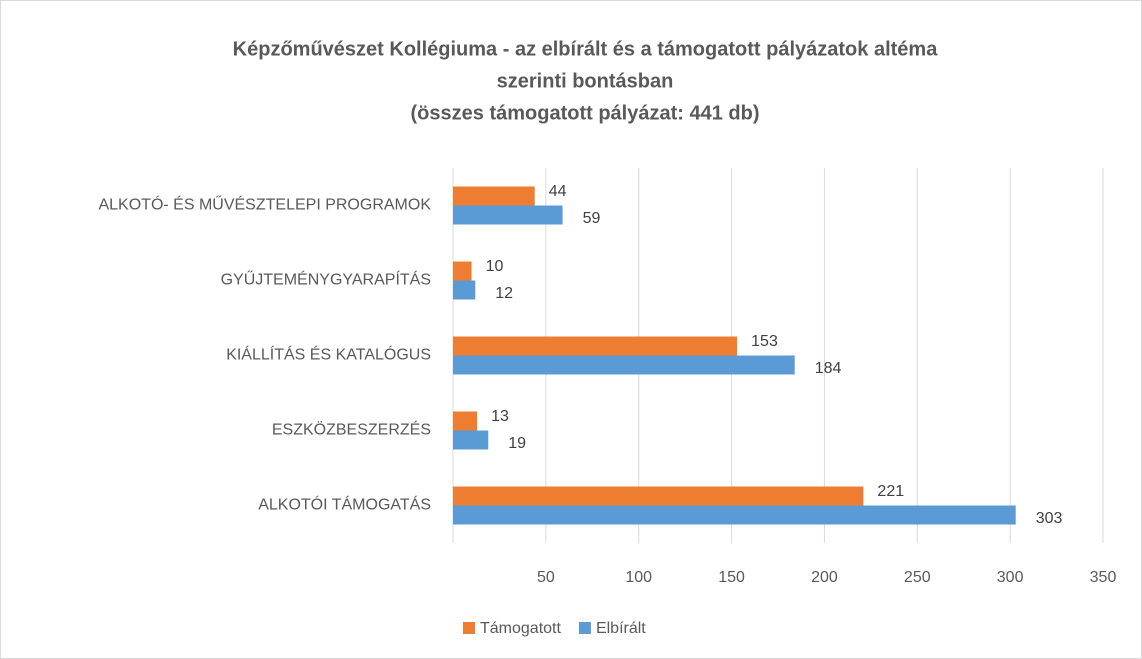 The width and height of the screenshot is (1142, 659). What do you see at coordinates (504, 293) in the screenshot?
I see `data-label: 12` at bounding box center [504, 293].